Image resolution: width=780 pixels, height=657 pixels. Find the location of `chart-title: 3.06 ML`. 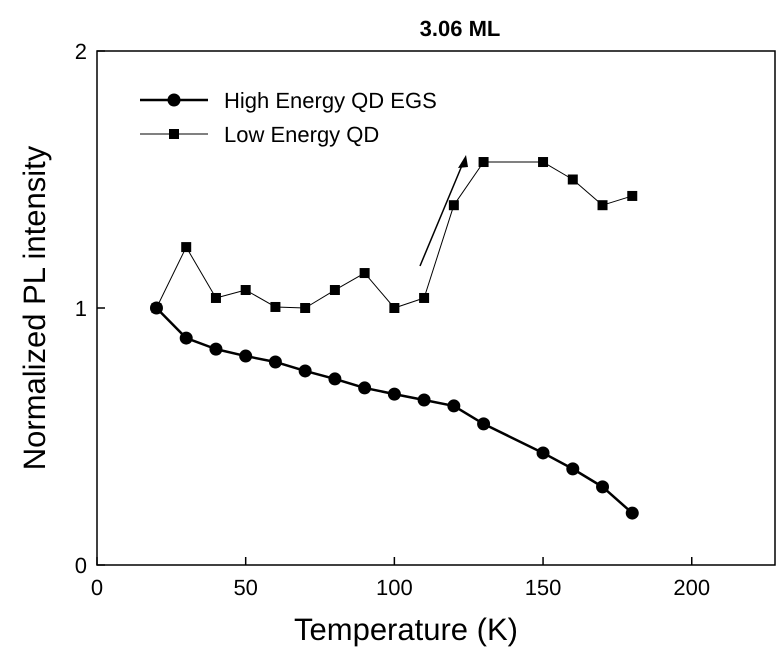

chart-title: 3.06 ML is located at coordinates (460, 28).